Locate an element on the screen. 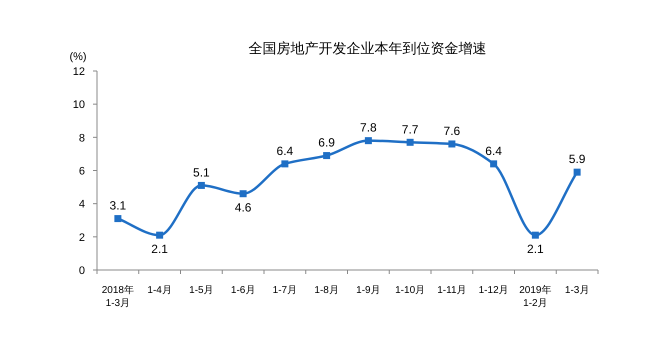  data-label: 7.6 is located at coordinates (452, 131).